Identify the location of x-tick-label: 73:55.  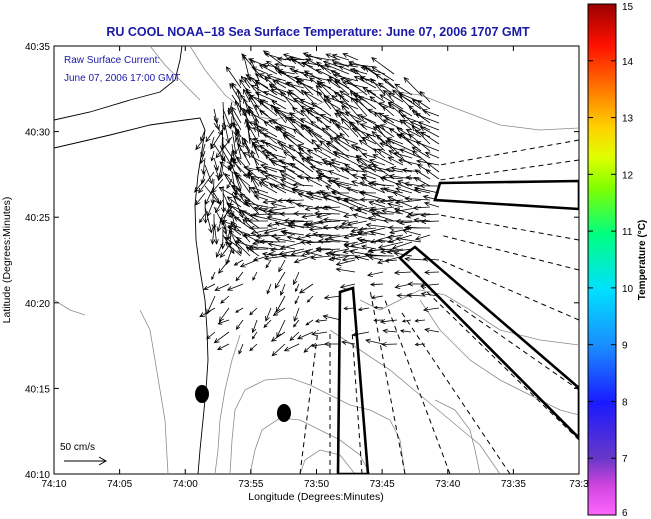
(250, 484).